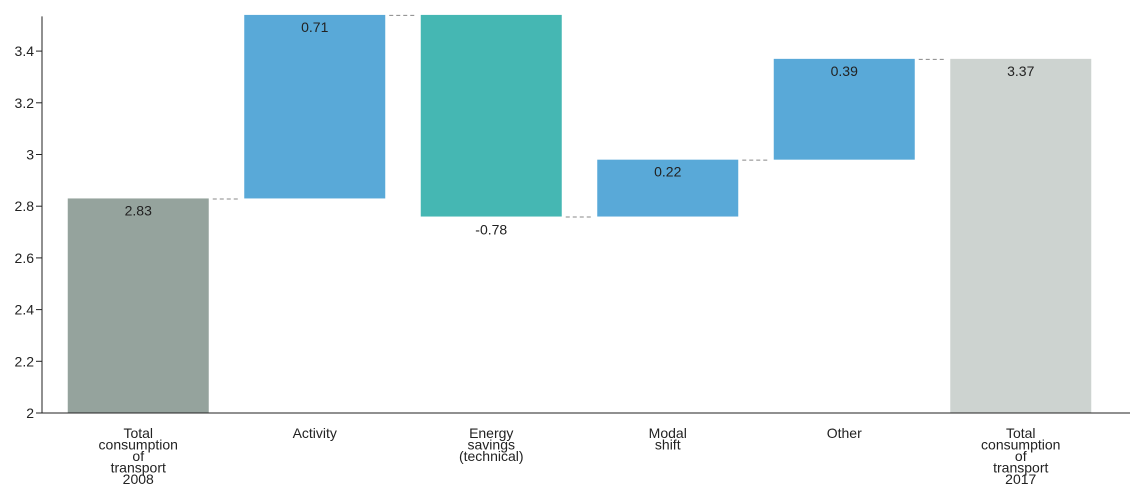 Image resolution: width=1139 pixels, height=500 pixels. I want to click on x-category-label-line: Other, so click(844, 433).